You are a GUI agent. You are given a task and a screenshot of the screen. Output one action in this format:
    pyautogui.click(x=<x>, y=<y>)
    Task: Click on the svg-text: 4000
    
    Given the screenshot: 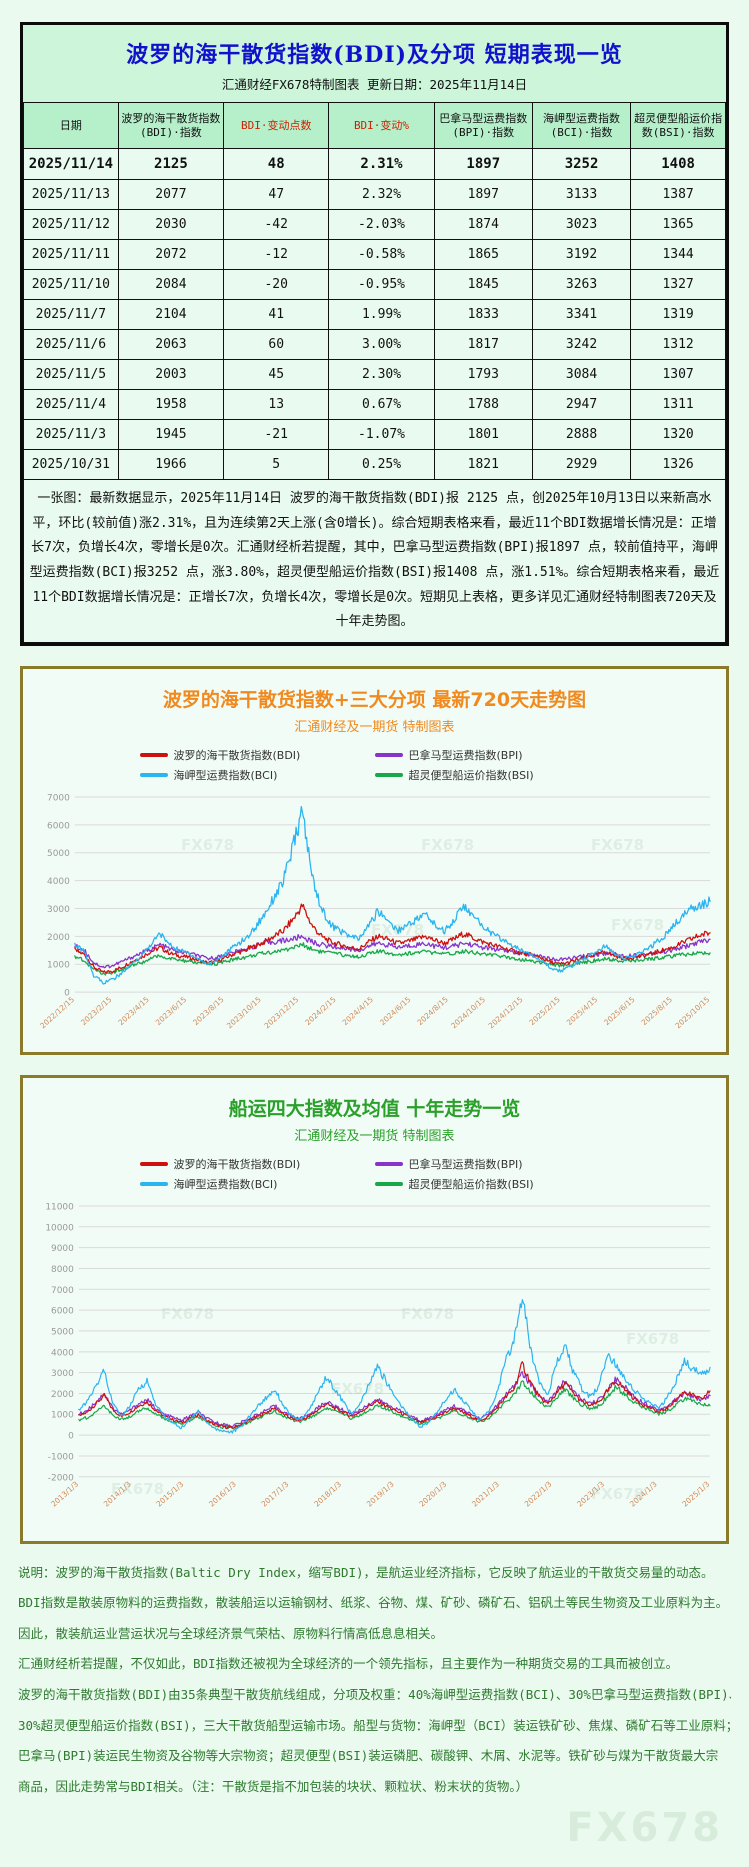 What is the action you would take?
    pyautogui.click(x=62, y=1353)
    